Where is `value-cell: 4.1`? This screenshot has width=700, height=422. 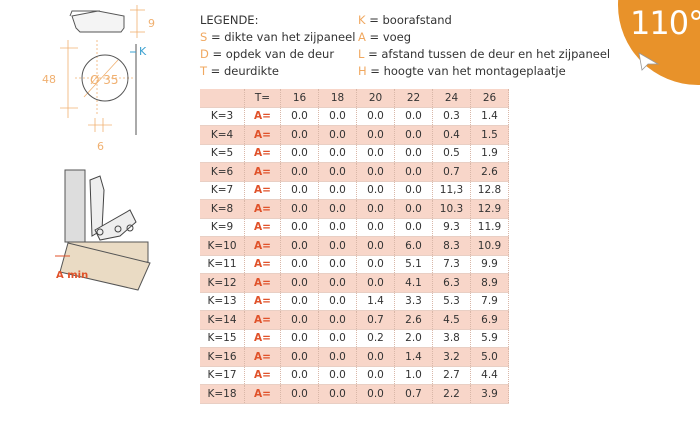 value-cell: 4.1 is located at coordinates (413, 283).